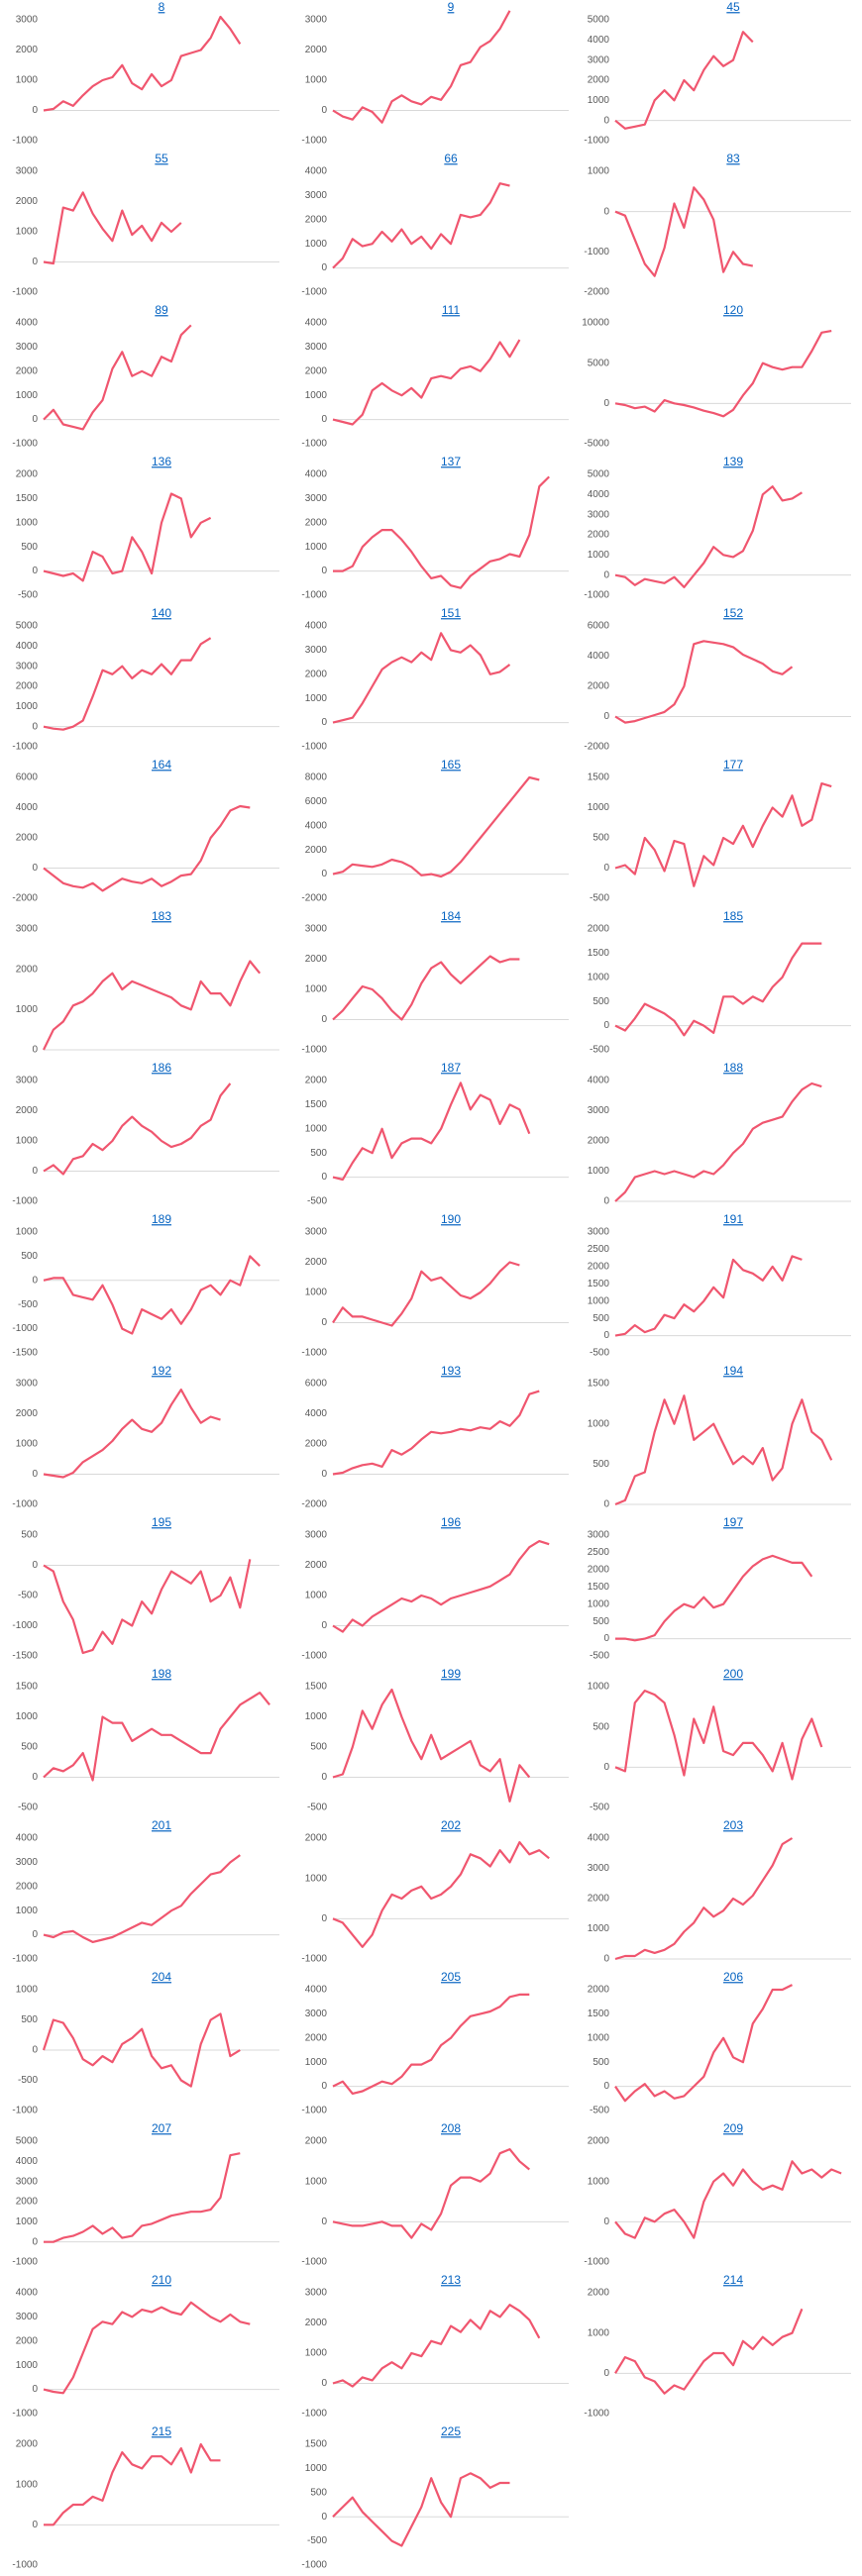 The height and width of the screenshot is (2576, 862). Describe the element at coordinates (162, 7) in the screenshot. I see `chart-title: 8` at that location.